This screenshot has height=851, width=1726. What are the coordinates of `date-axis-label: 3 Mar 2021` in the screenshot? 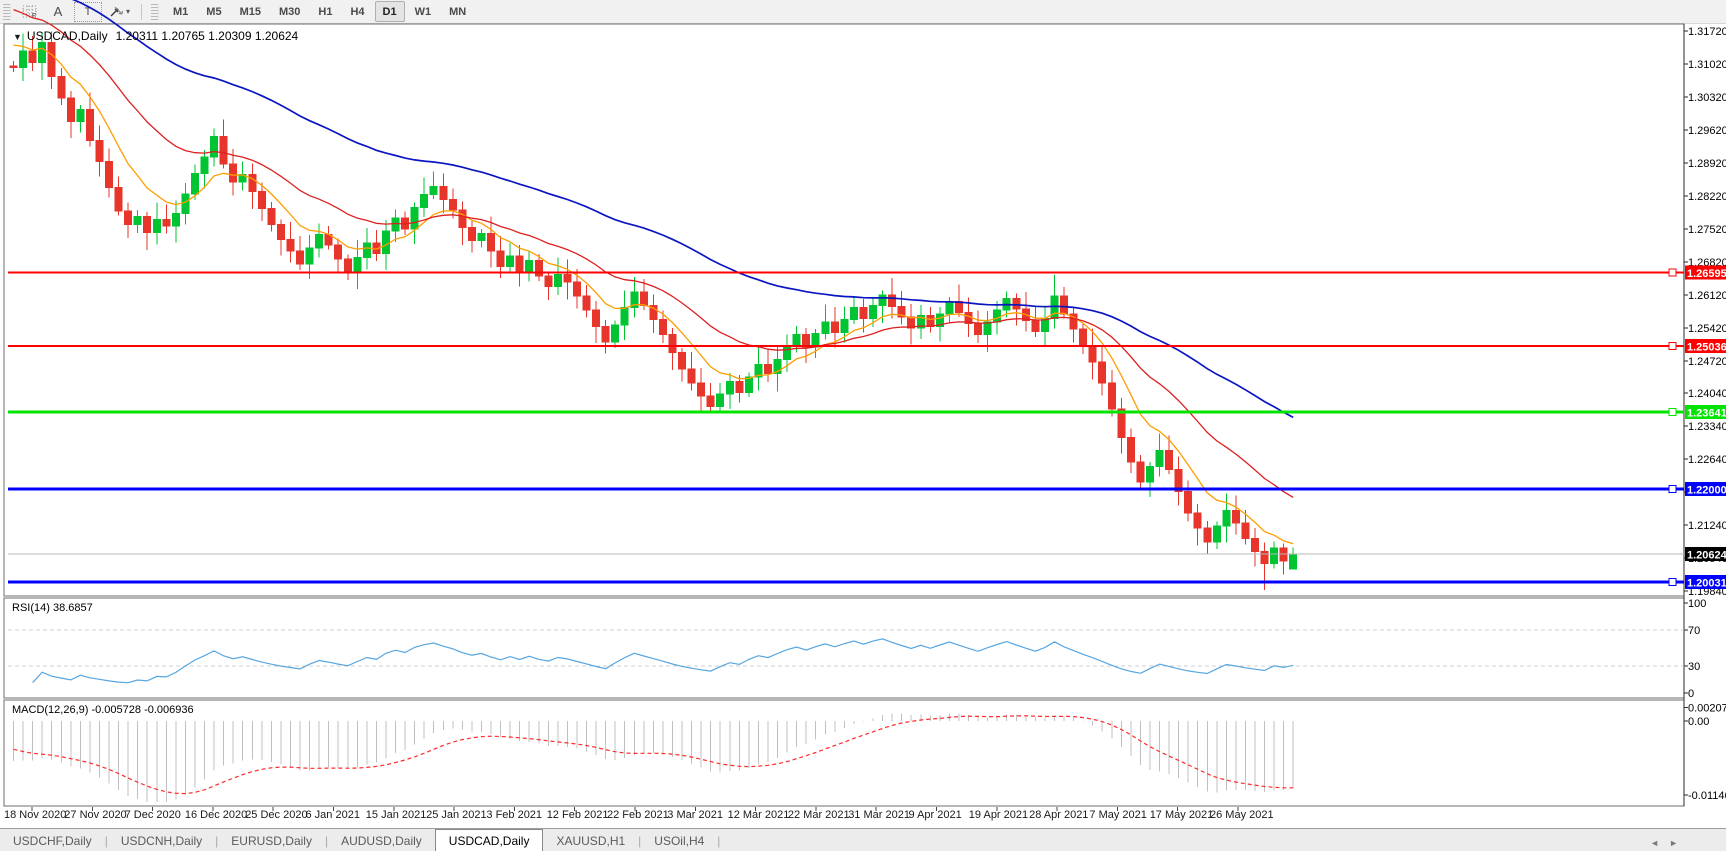 It's located at (695, 815).